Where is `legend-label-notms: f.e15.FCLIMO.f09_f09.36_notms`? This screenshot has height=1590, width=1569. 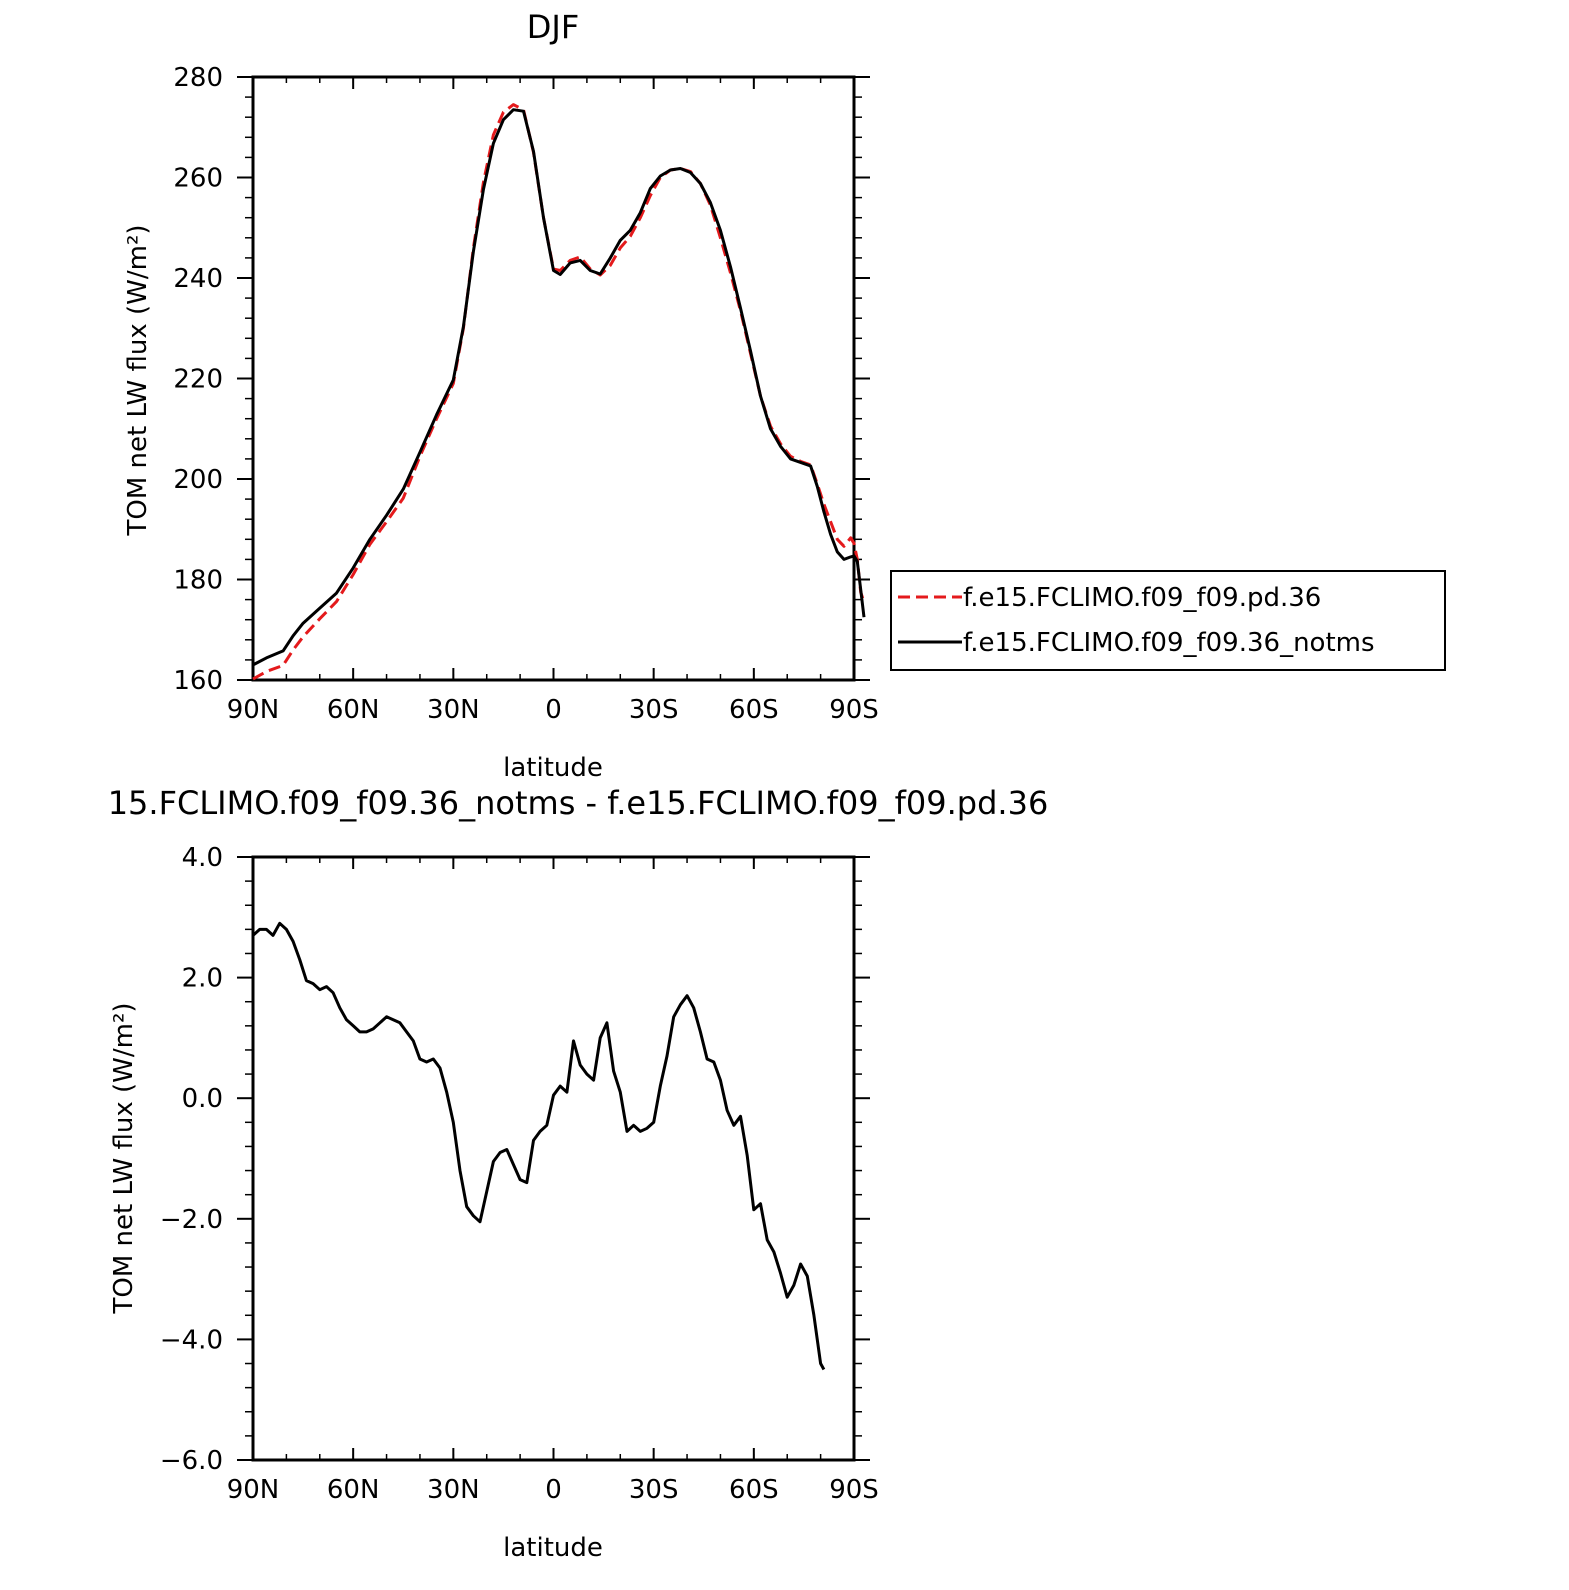 legend-label-notms: f.e15.FCLIMO.f09_f09.36_notms is located at coordinates (1169, 643).